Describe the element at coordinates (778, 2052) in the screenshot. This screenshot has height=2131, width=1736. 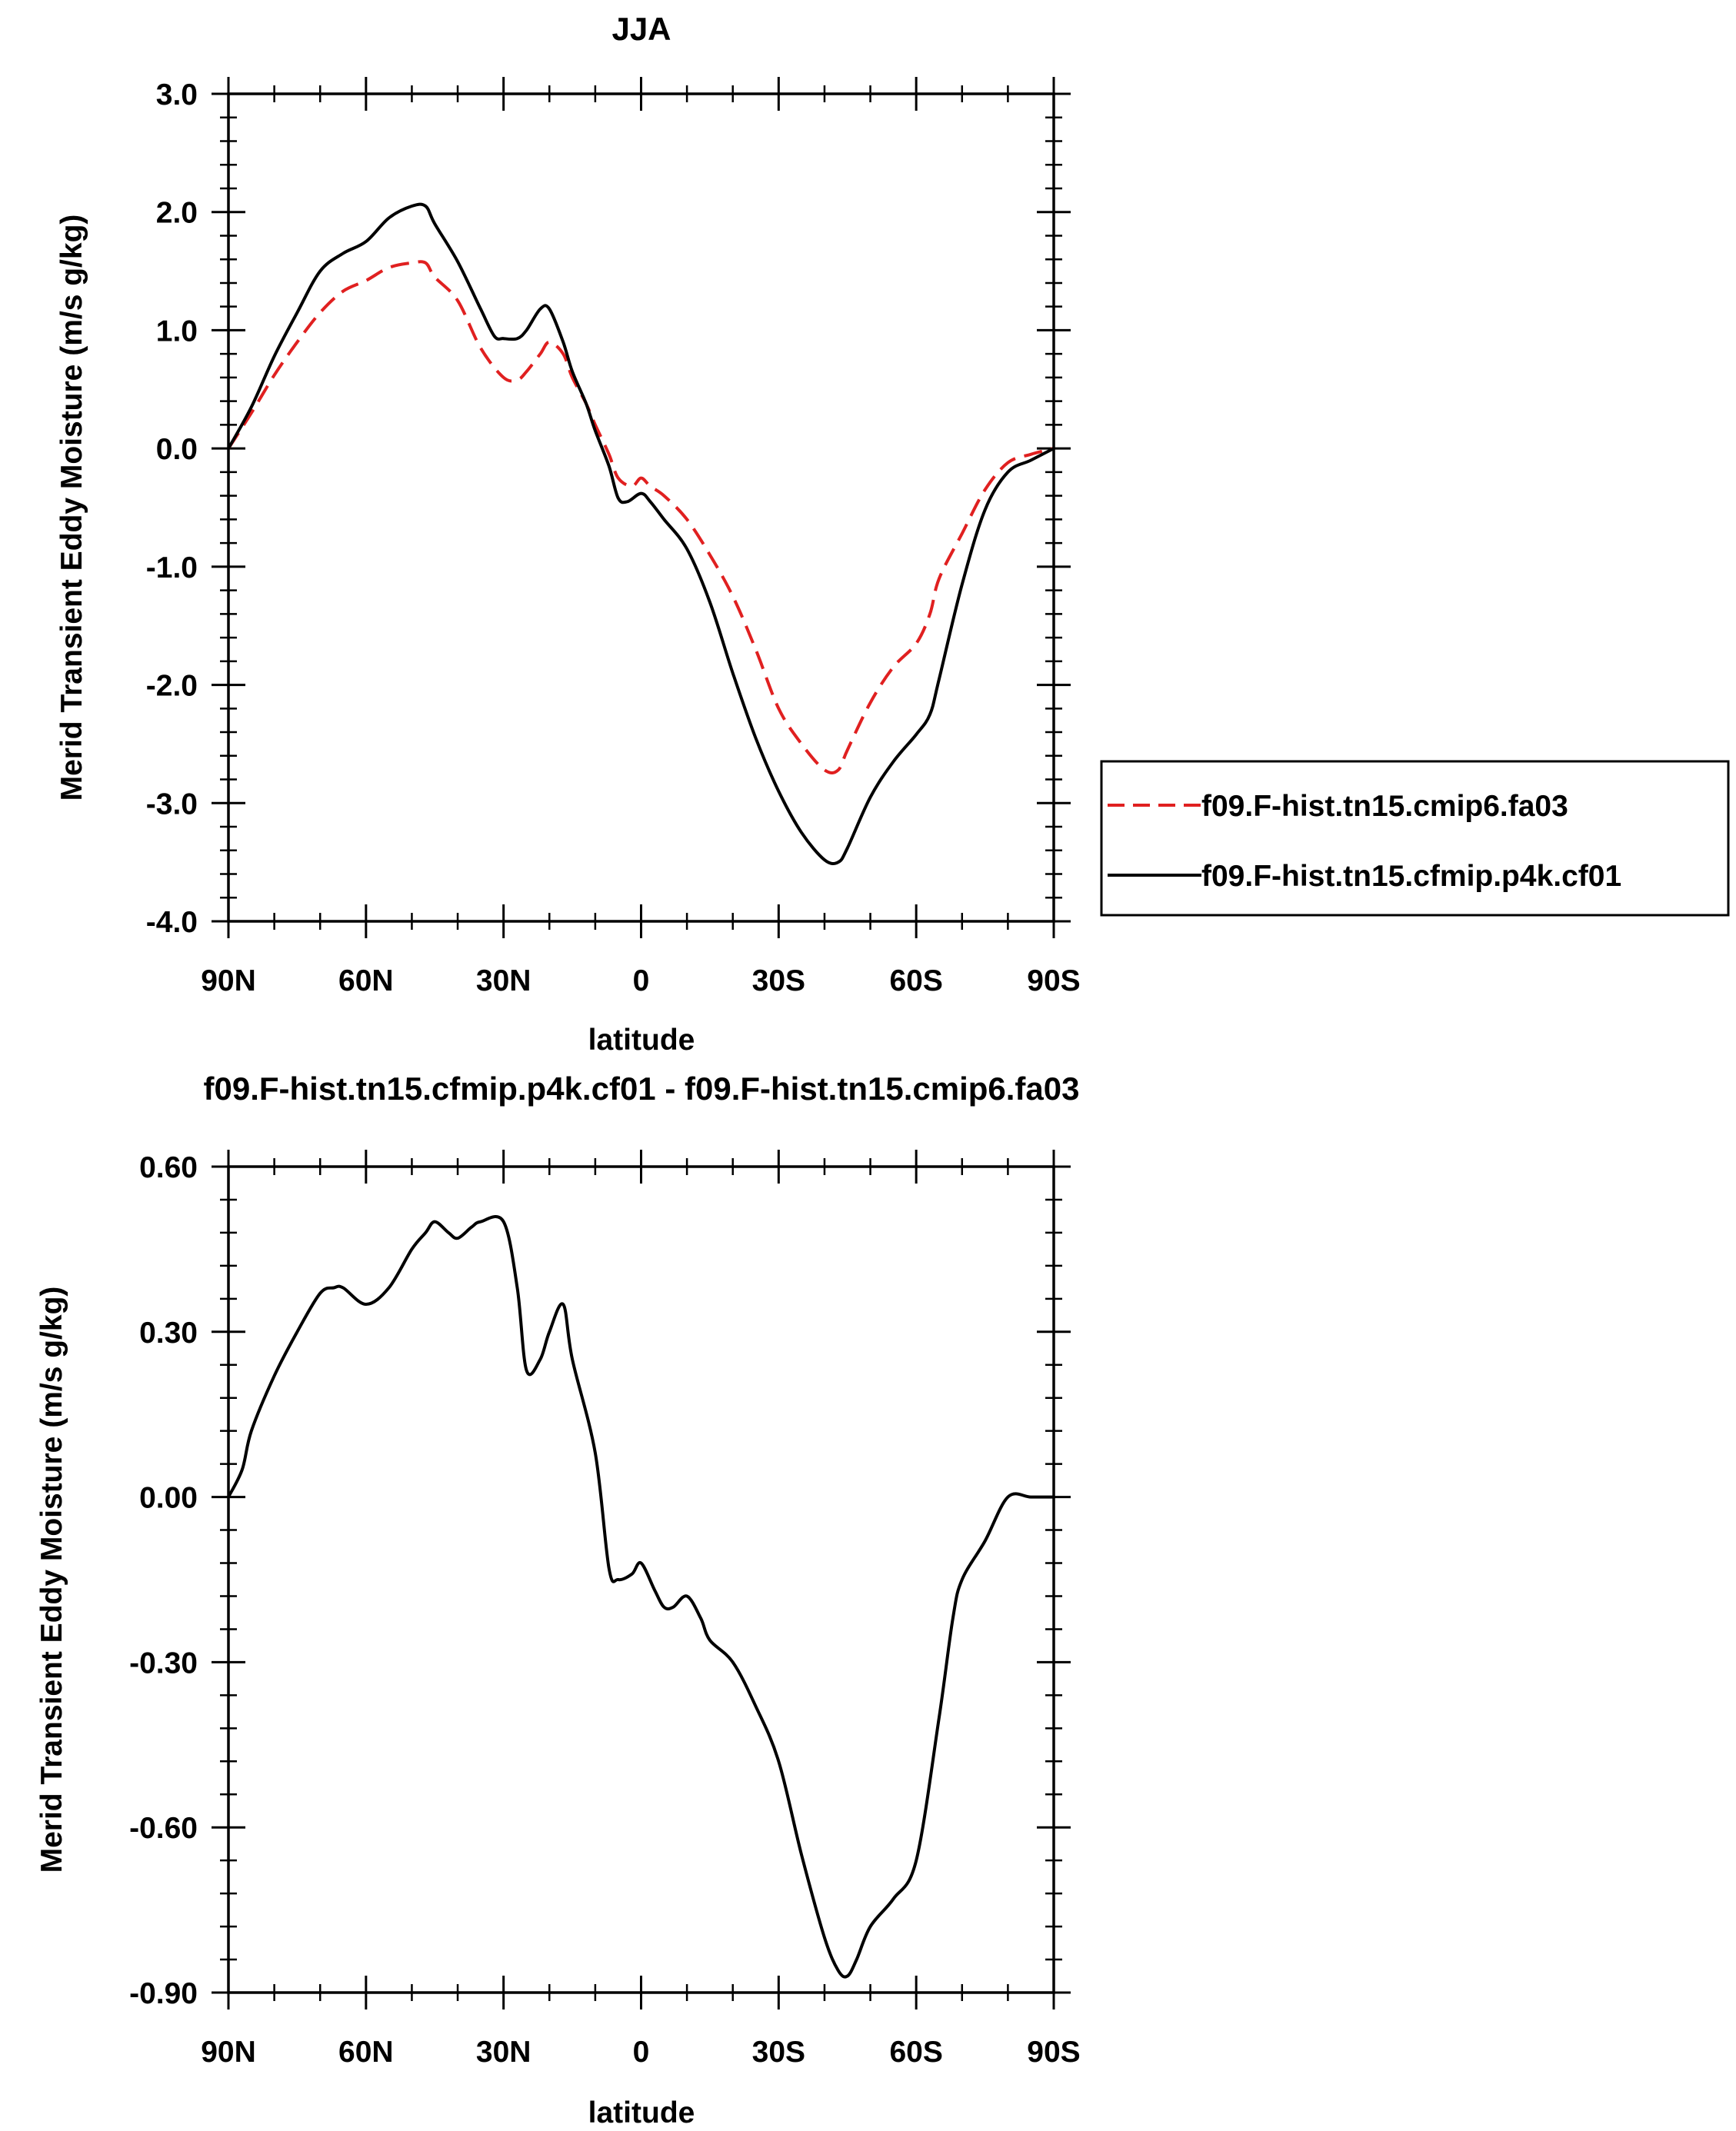
I see `bottom-x-tick-label: 30S` at that location.